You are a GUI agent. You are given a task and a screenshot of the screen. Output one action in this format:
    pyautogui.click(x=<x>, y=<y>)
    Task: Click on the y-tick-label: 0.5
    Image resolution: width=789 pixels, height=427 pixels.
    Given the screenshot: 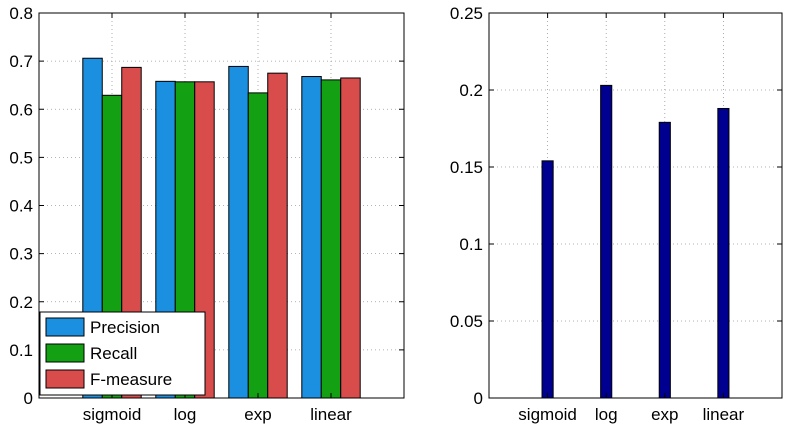 What is the action you would take?
    pyautogui.click(x=21, y=157)
    